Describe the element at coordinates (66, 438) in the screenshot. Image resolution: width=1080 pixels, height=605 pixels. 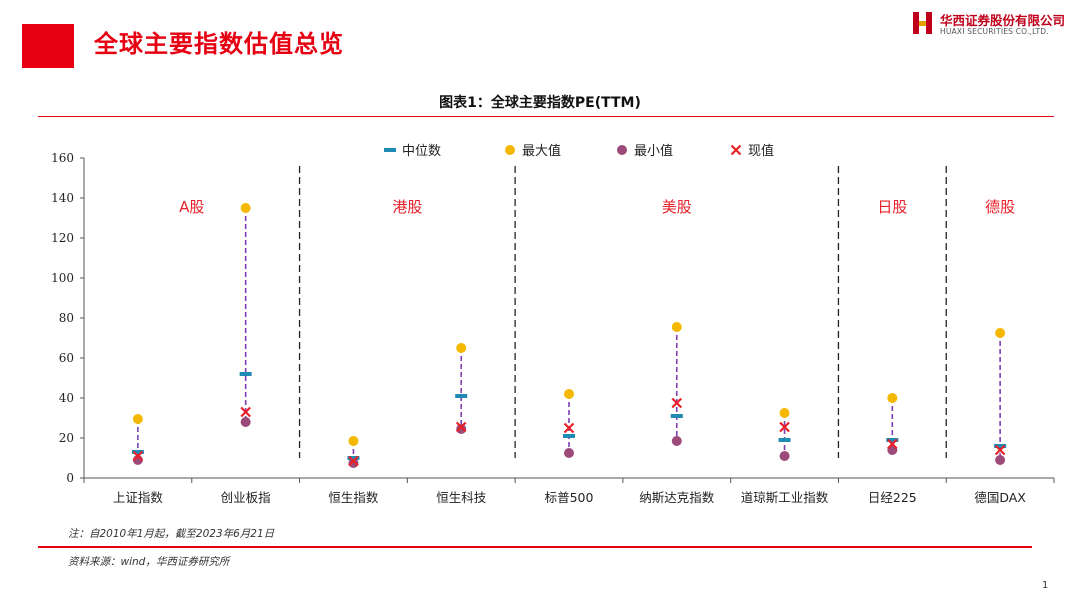
I see `y-tick-label: 20` at that location.